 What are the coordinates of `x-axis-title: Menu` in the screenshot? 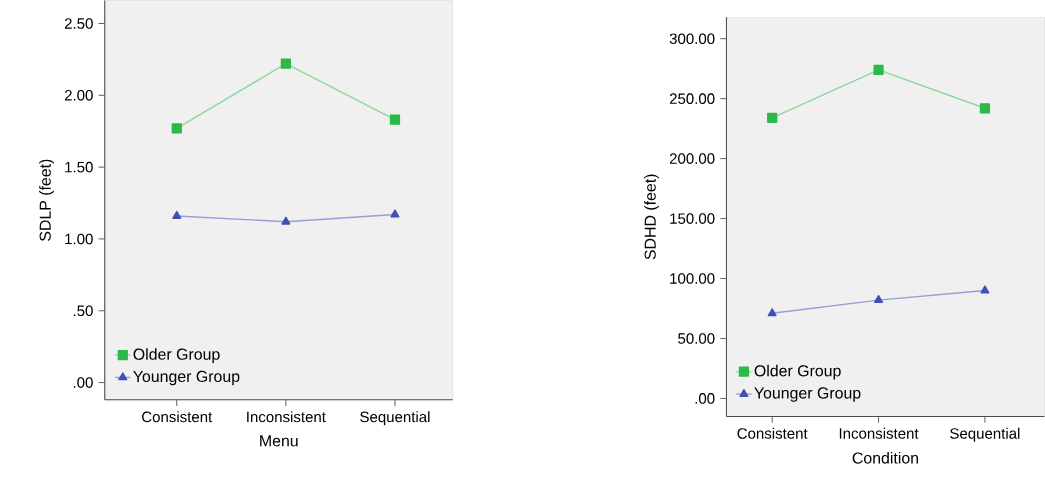 It's located at (279, 441).